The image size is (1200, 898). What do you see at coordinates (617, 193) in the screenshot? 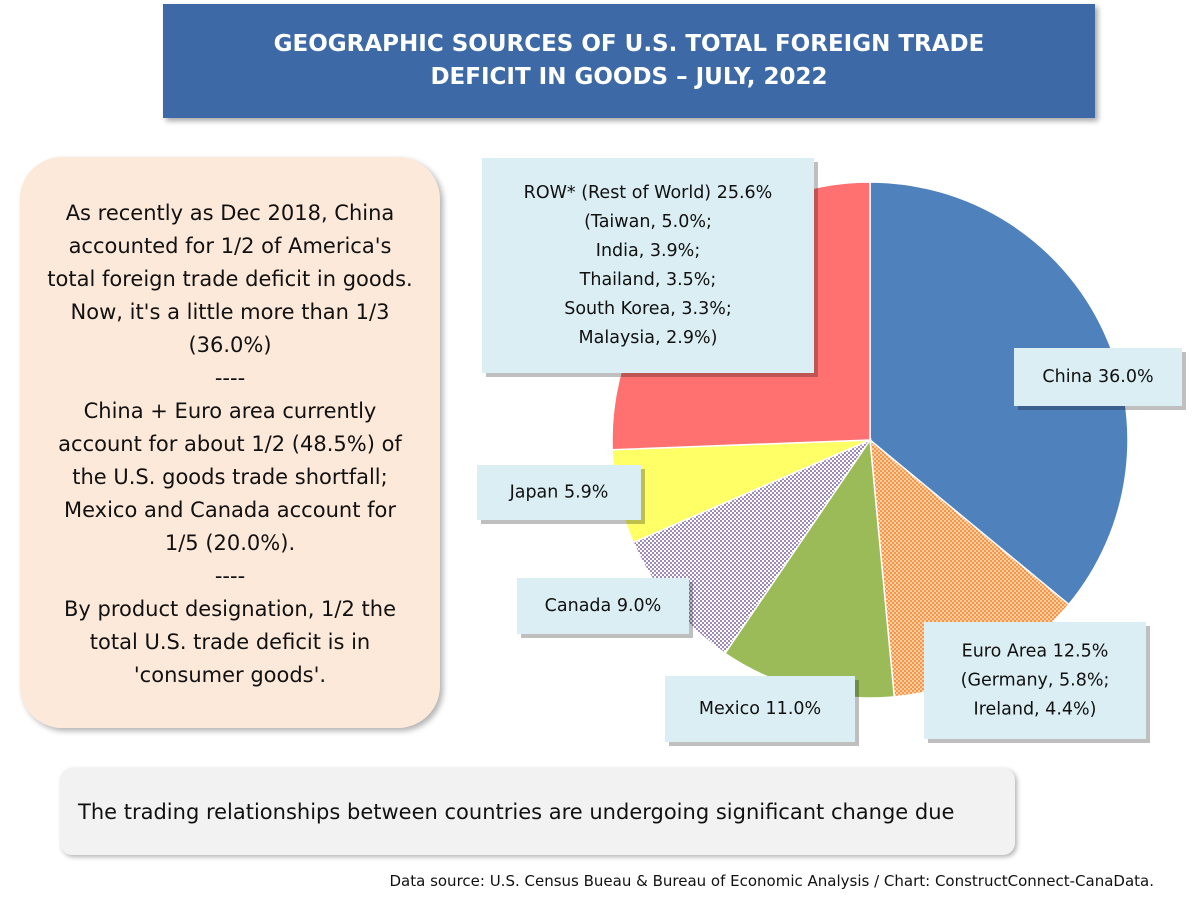
I see `category-label: ROW* (Rest of World)` at bounding box center [617, 193].